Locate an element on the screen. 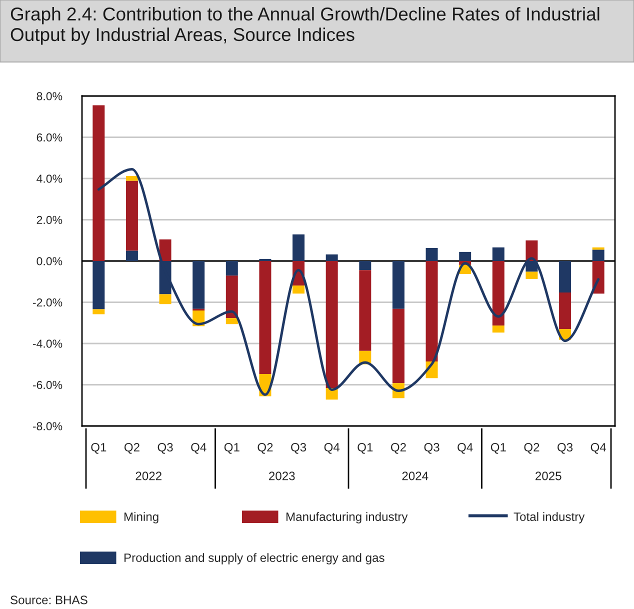 The height and width of the screenshot is (609, 634). chart-title: Graph 2.4: Contribution to the Annual Growth/Decline Rates of Industrial Output by Industrial Areas, Source Indices is located at coordinates (305, 26).